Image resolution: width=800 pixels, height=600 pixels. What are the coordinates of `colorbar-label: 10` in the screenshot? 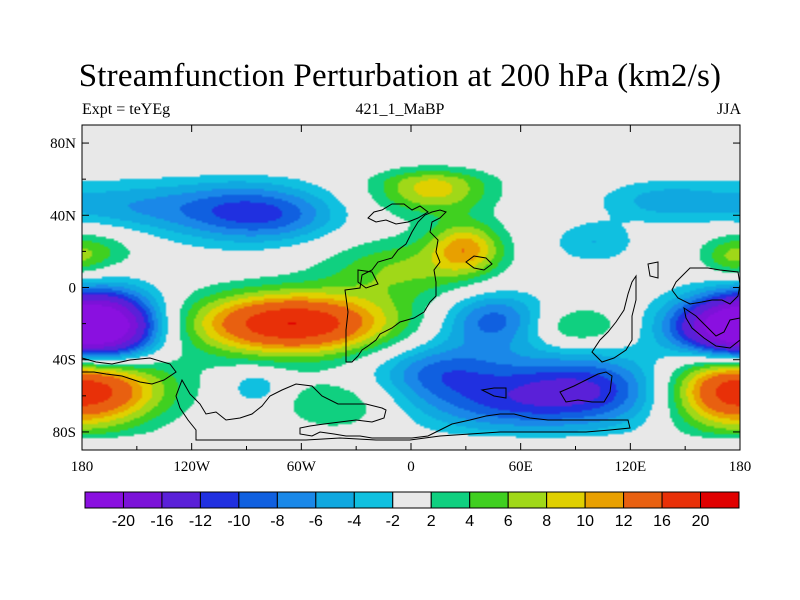 It's located at (585, 521).